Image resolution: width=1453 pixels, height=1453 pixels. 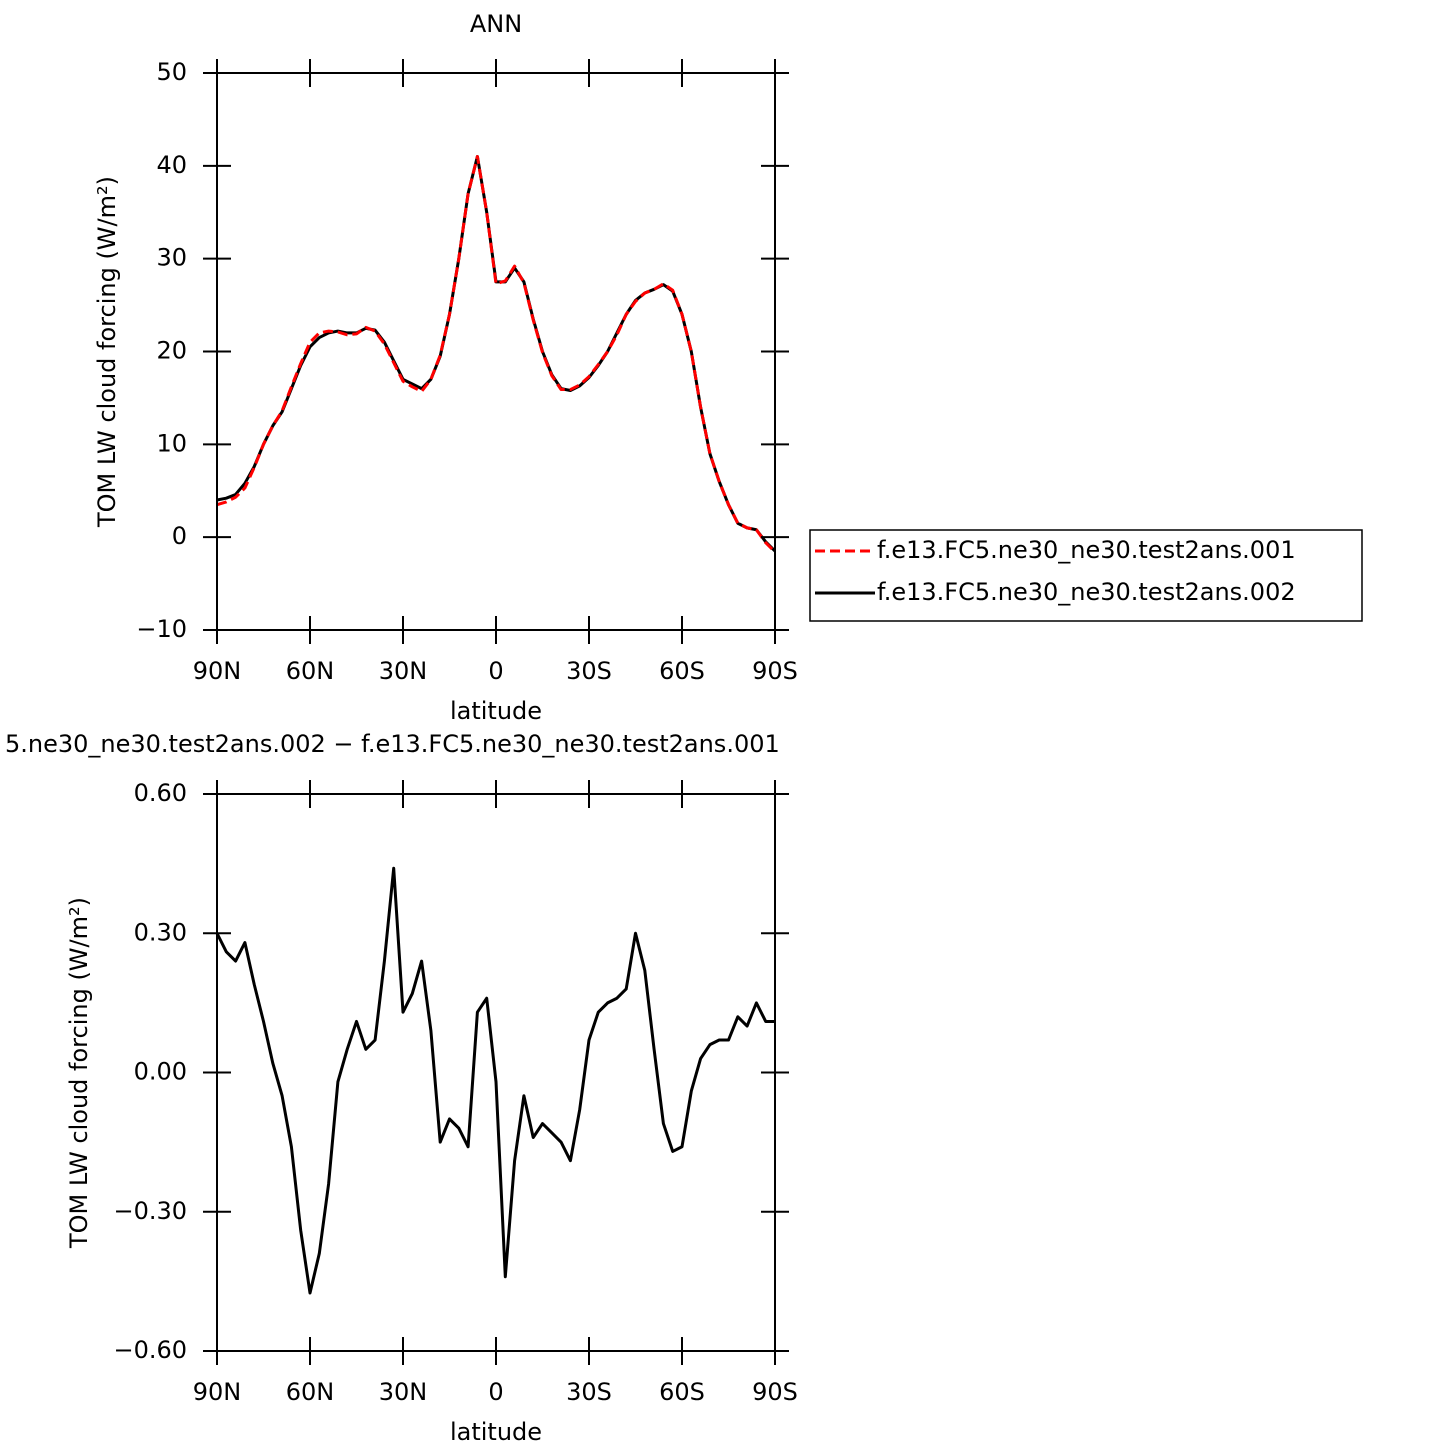 I want to click on legend-box, so click(x=1086, y=575).